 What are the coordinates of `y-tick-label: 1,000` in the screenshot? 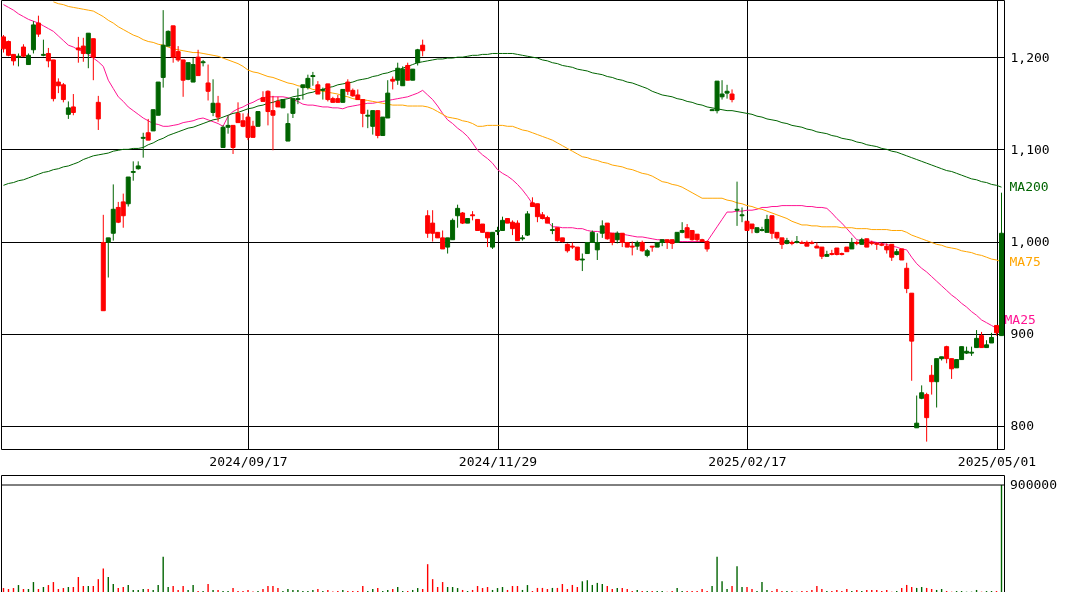 It's located at (1030, 242).